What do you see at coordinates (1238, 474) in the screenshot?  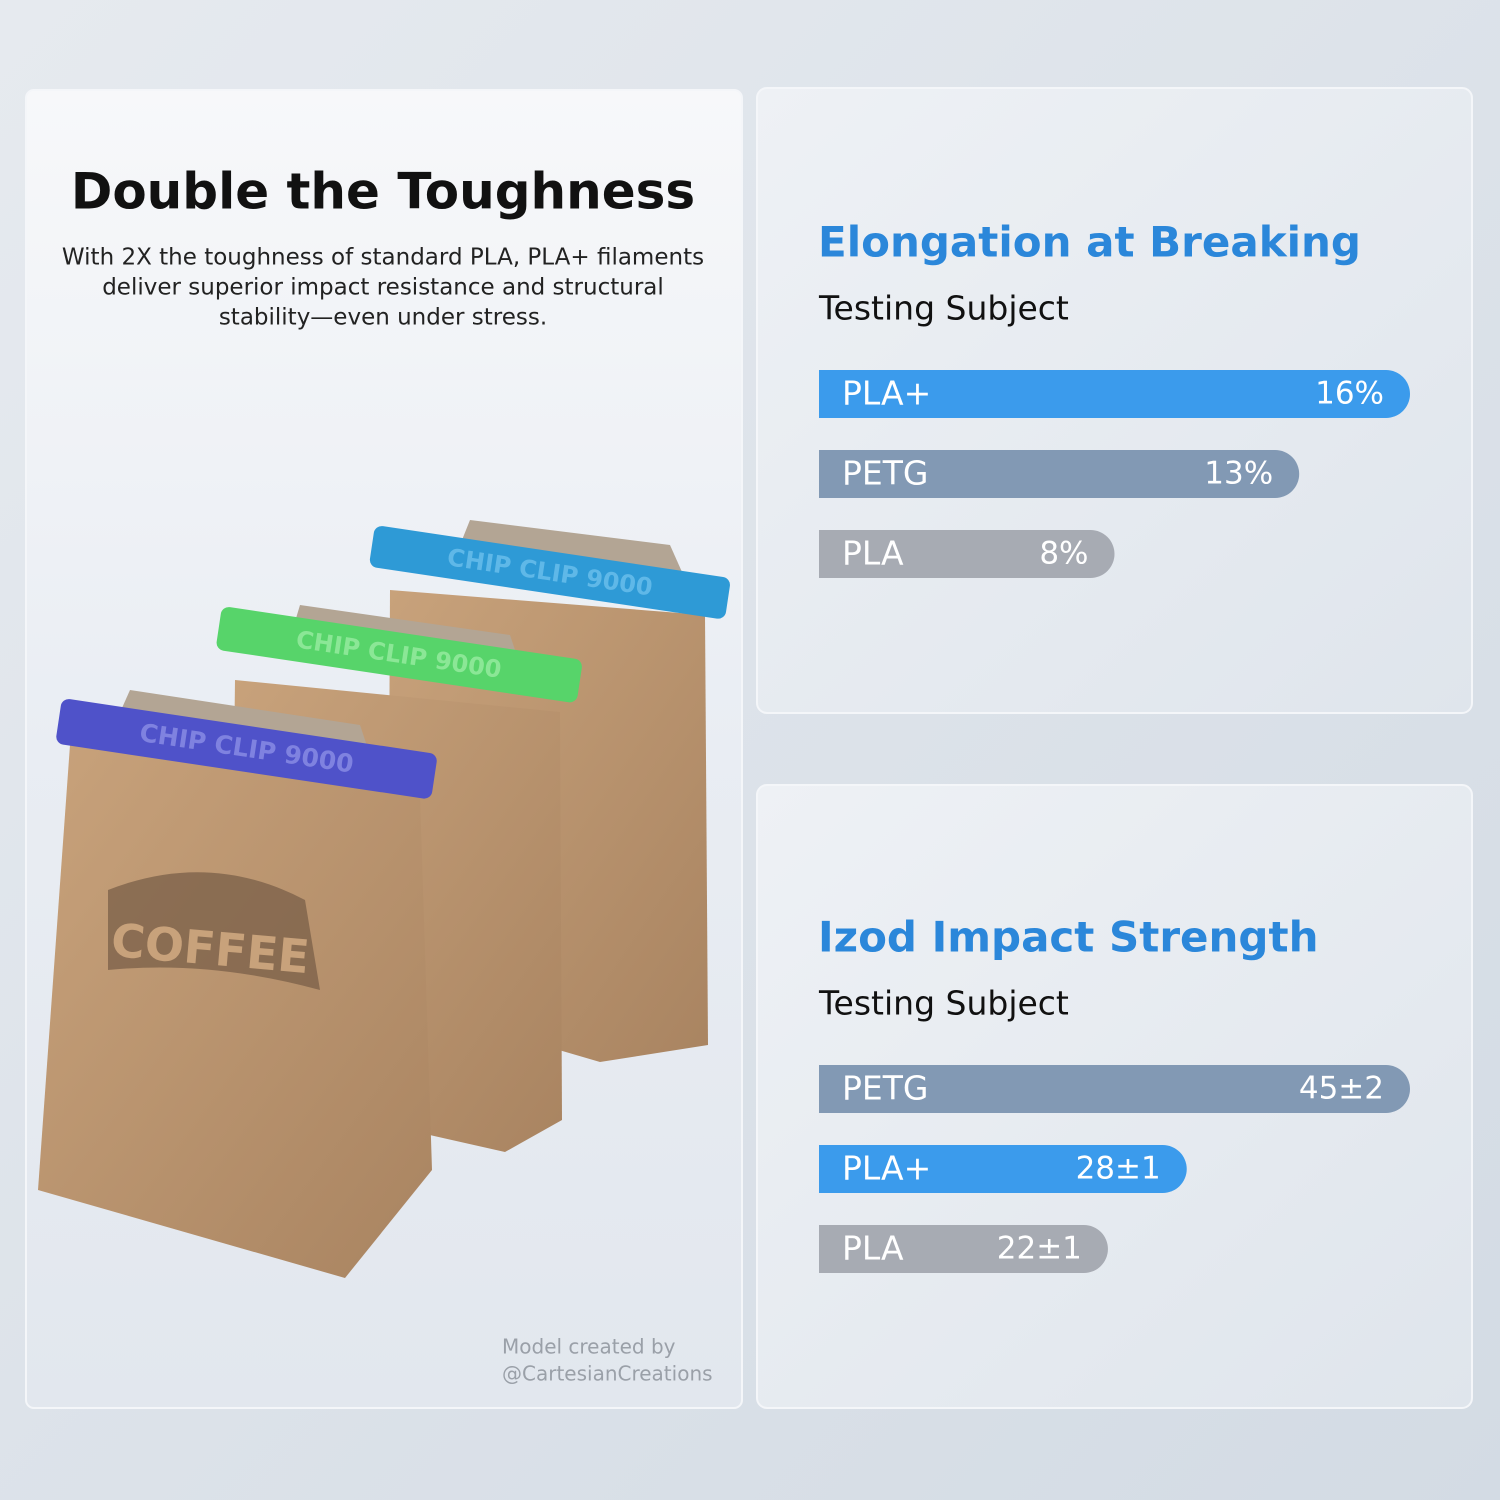 I see `value-label: 13%` at bounding box center [1238, 474].